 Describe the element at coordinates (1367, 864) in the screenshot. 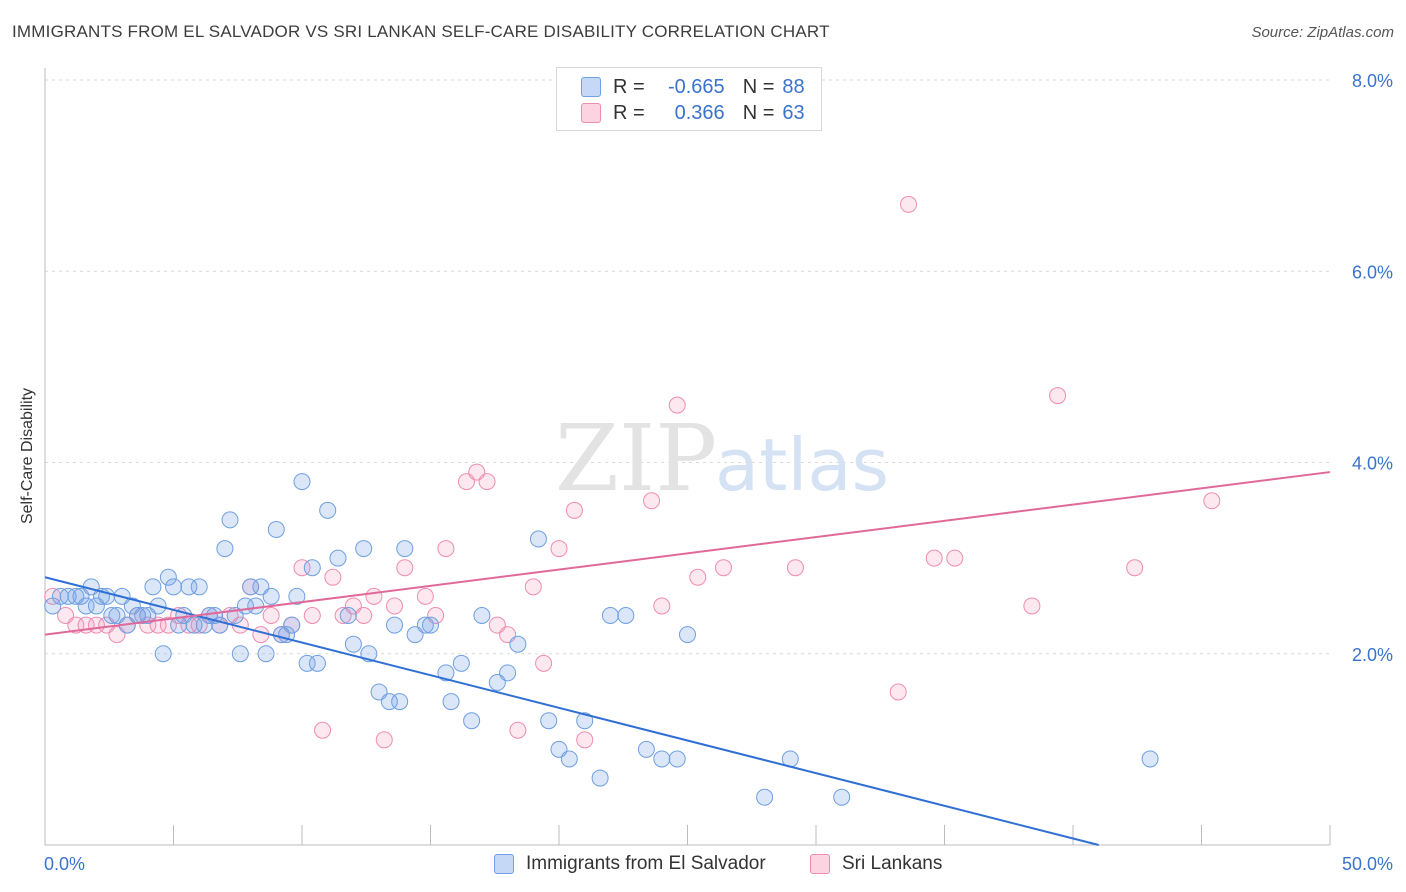

I see `x-tick-label: 50.0%` at that location.